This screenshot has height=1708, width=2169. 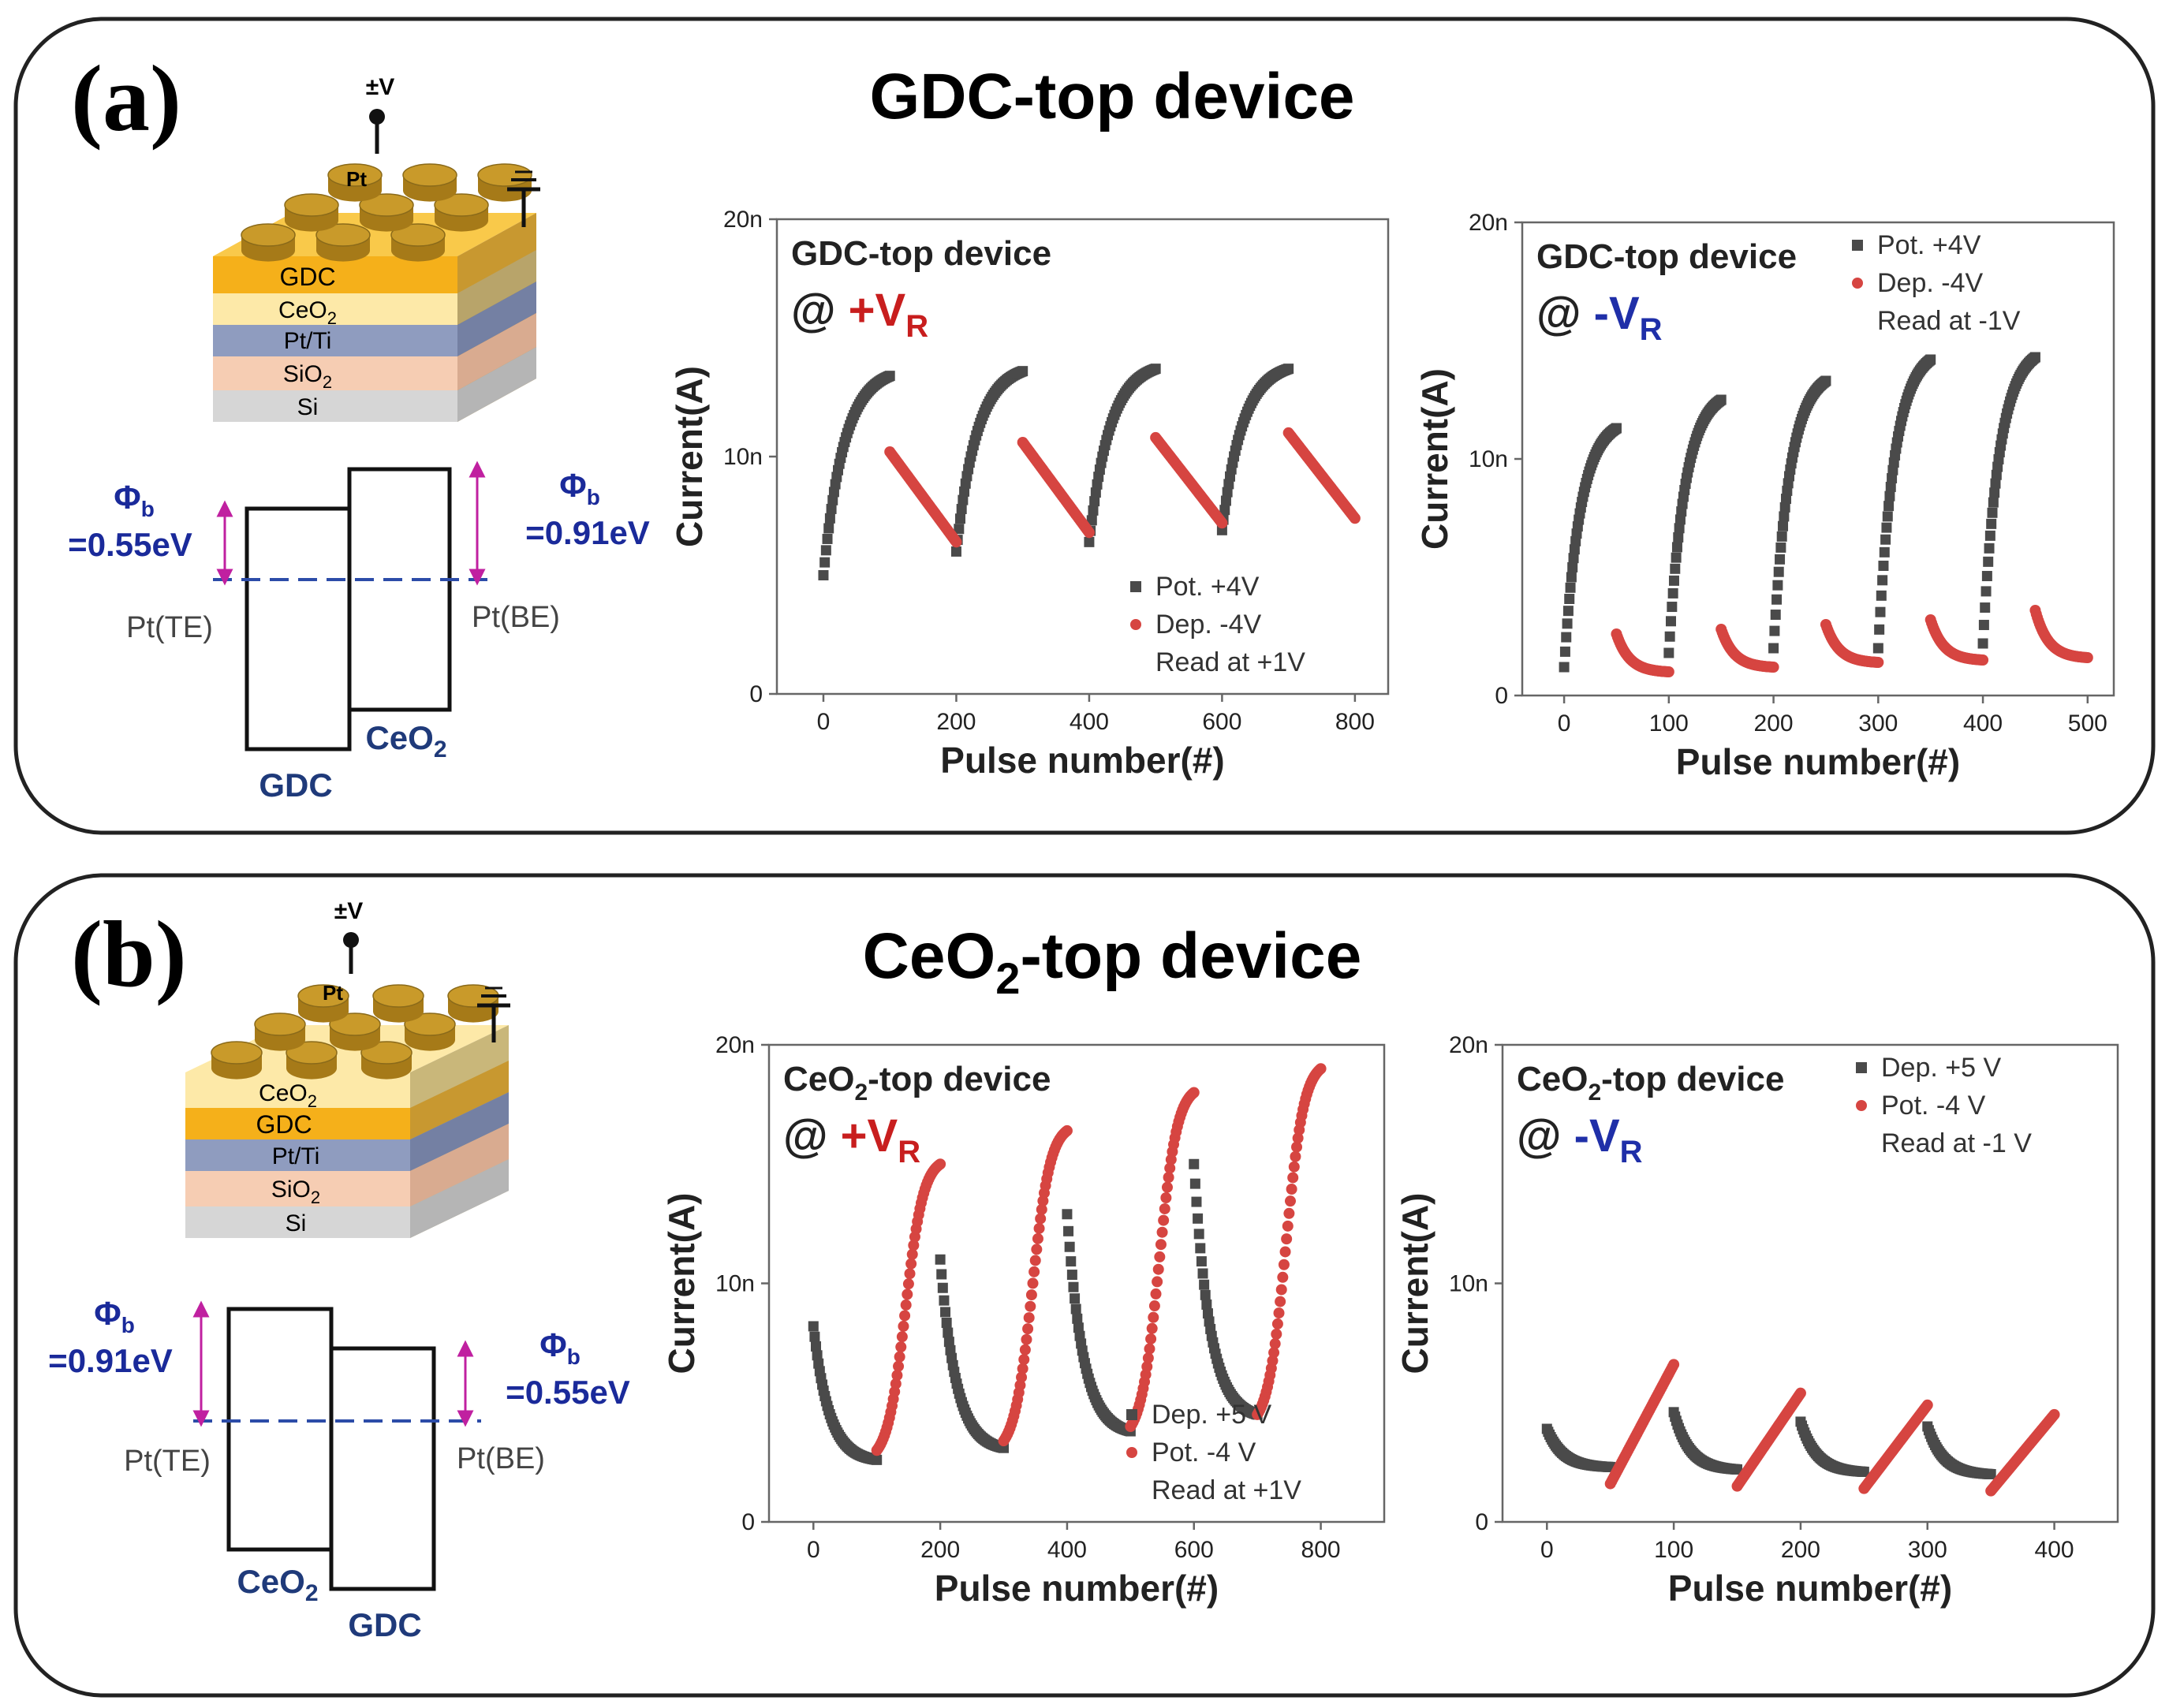 I want to click on ground-symbol, so click(x=493, y=1014).